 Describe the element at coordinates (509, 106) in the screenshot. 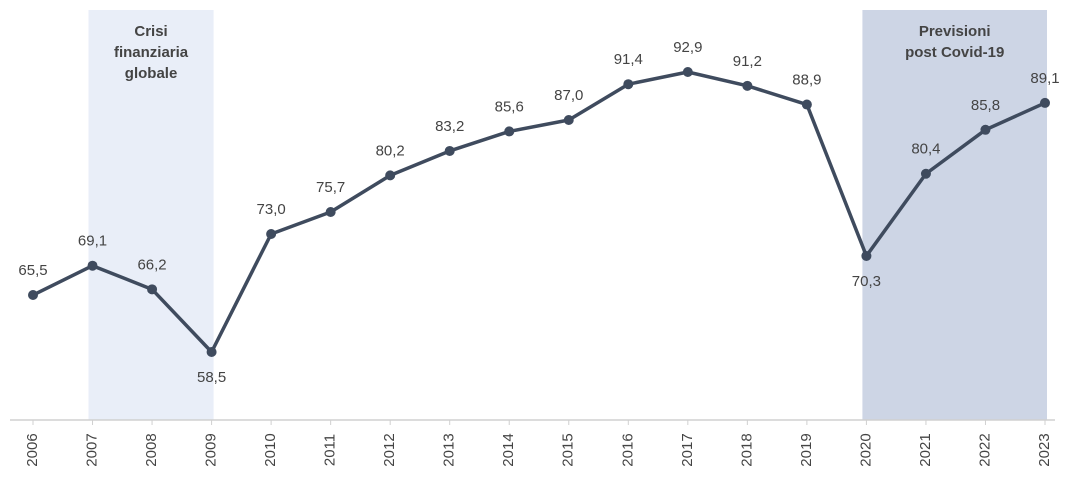

I see `value-label: 85,6` at that location.